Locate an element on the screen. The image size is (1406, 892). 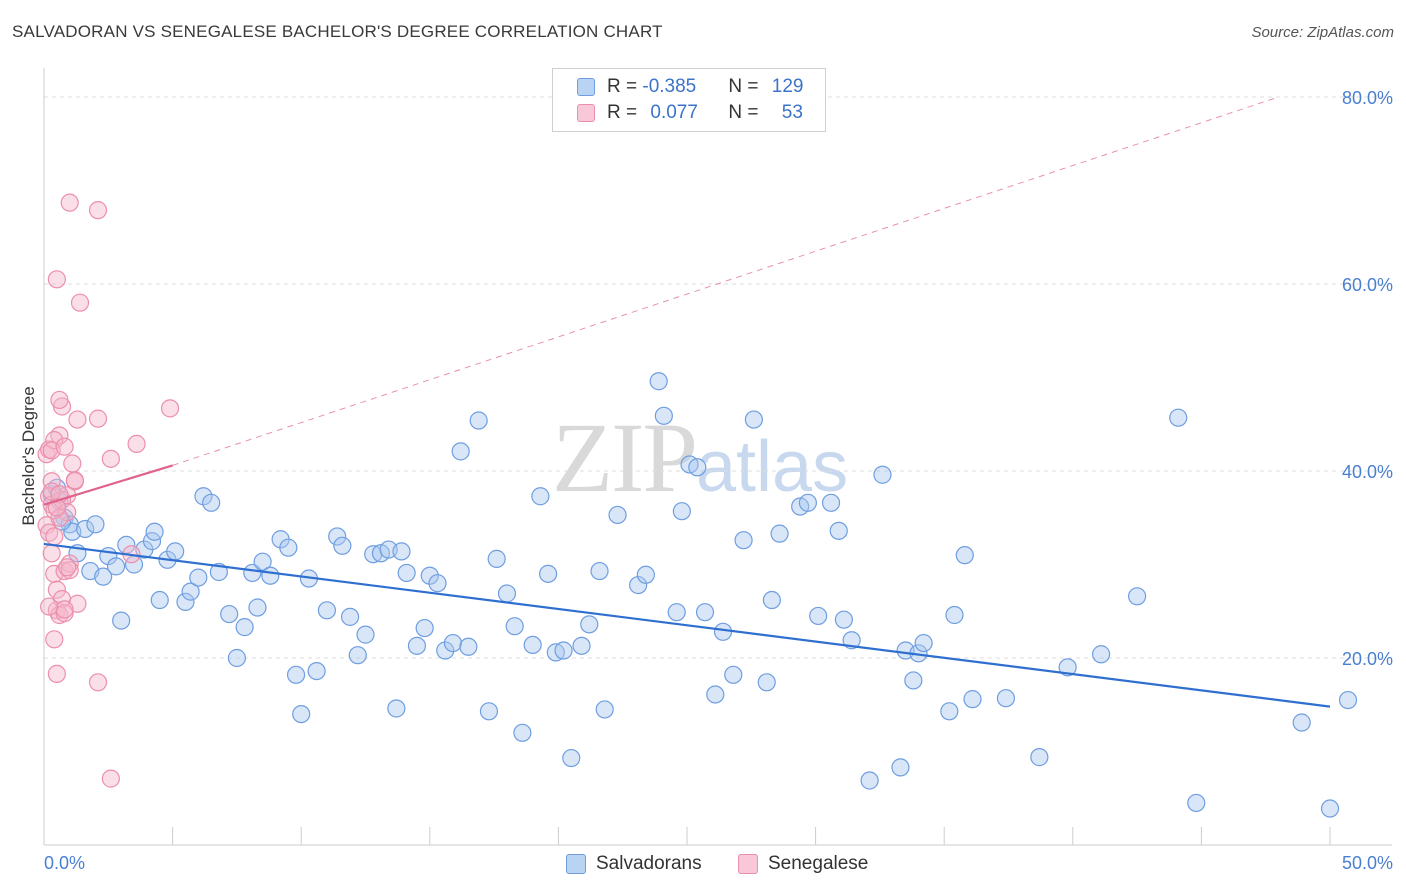
y-tick-label: 60.0% is located at coordinates (1367, 285).